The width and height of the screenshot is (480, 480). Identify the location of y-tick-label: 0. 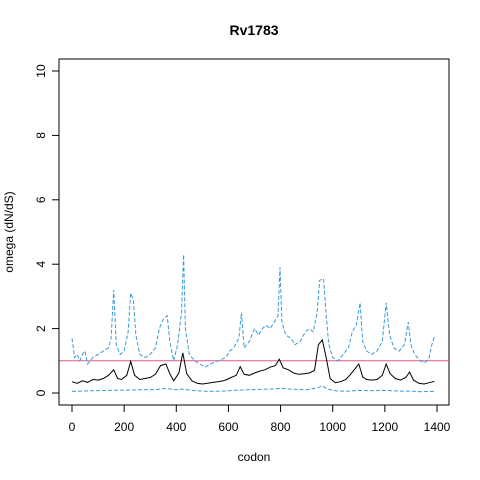
(41, 392).